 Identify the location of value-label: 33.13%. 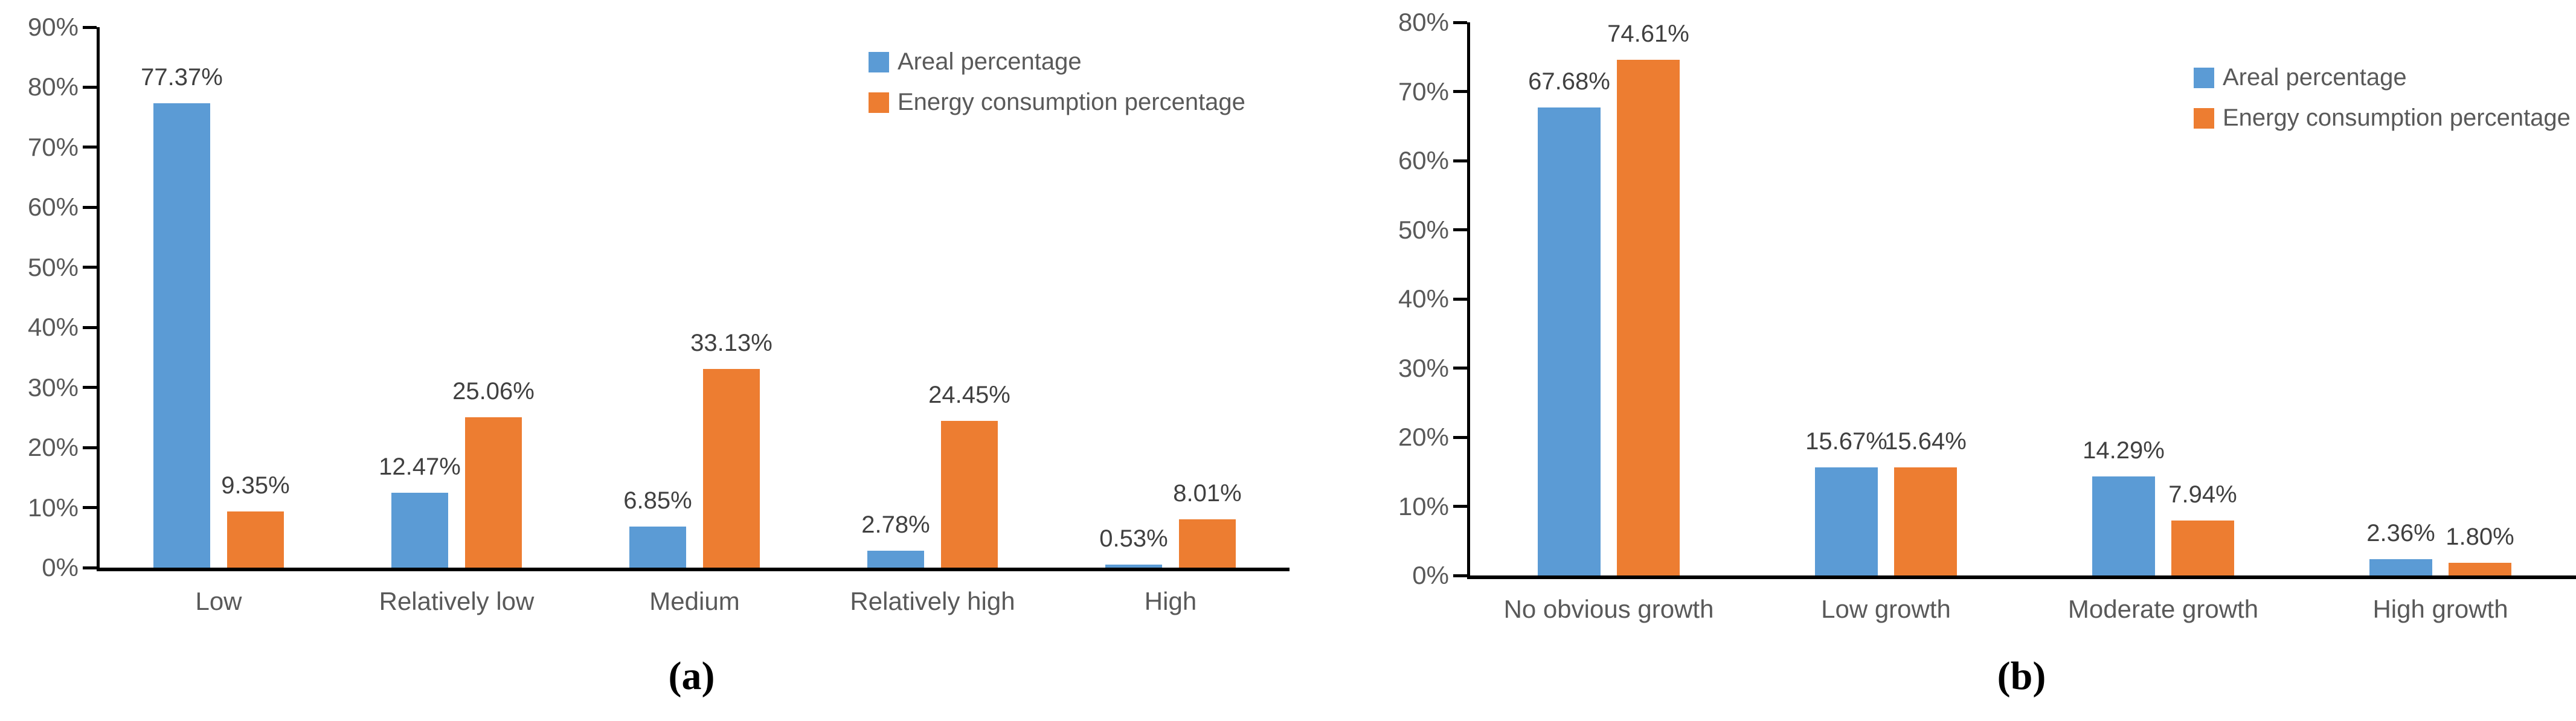
(731, 342).